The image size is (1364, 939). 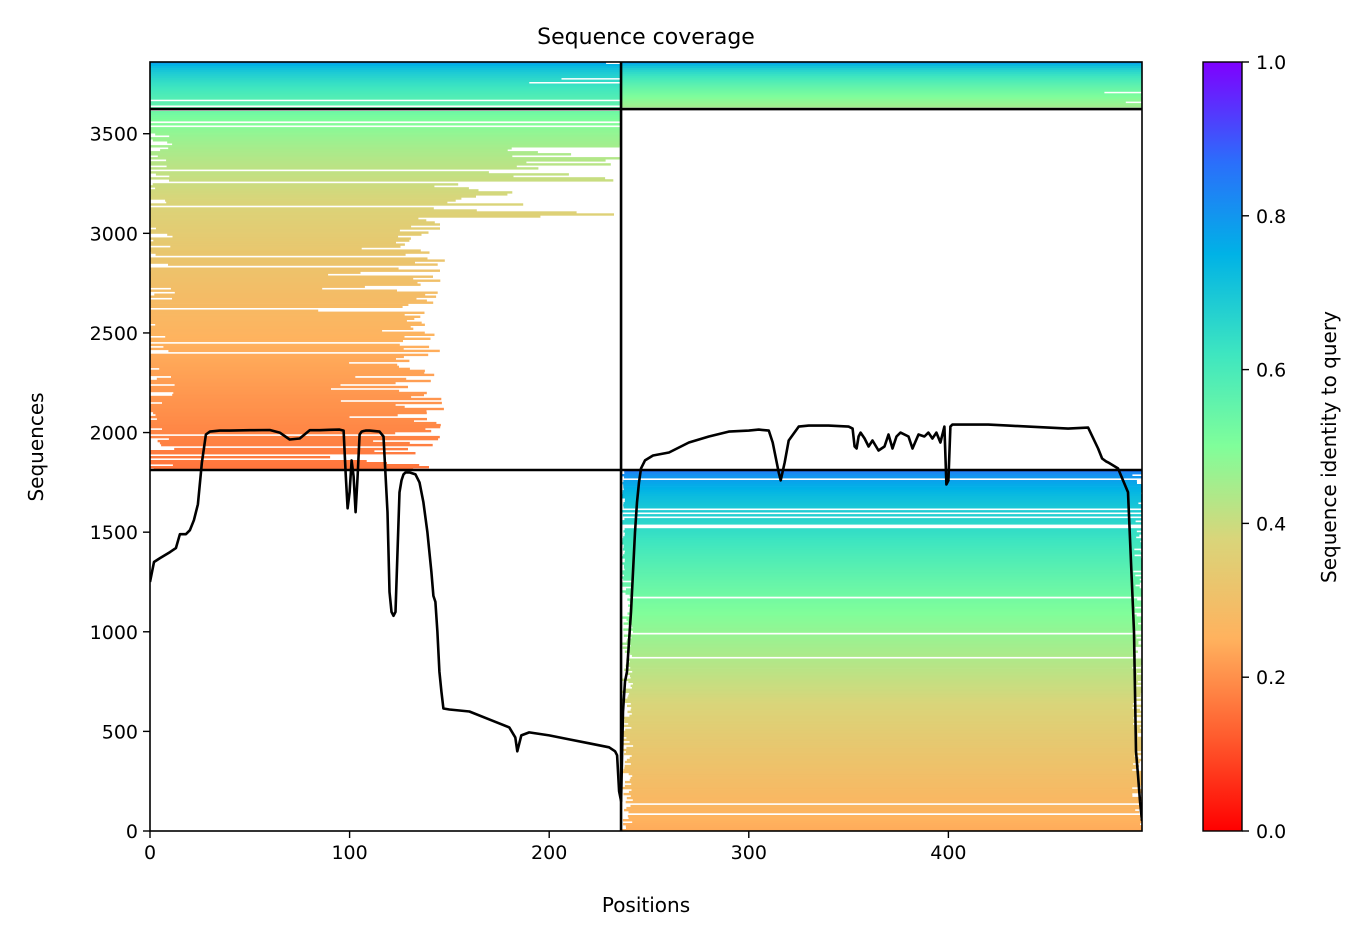 I want to click on y-axis: 0 500 1000 1500 2000 2500 3000 3500, so click(x=120, y=483).